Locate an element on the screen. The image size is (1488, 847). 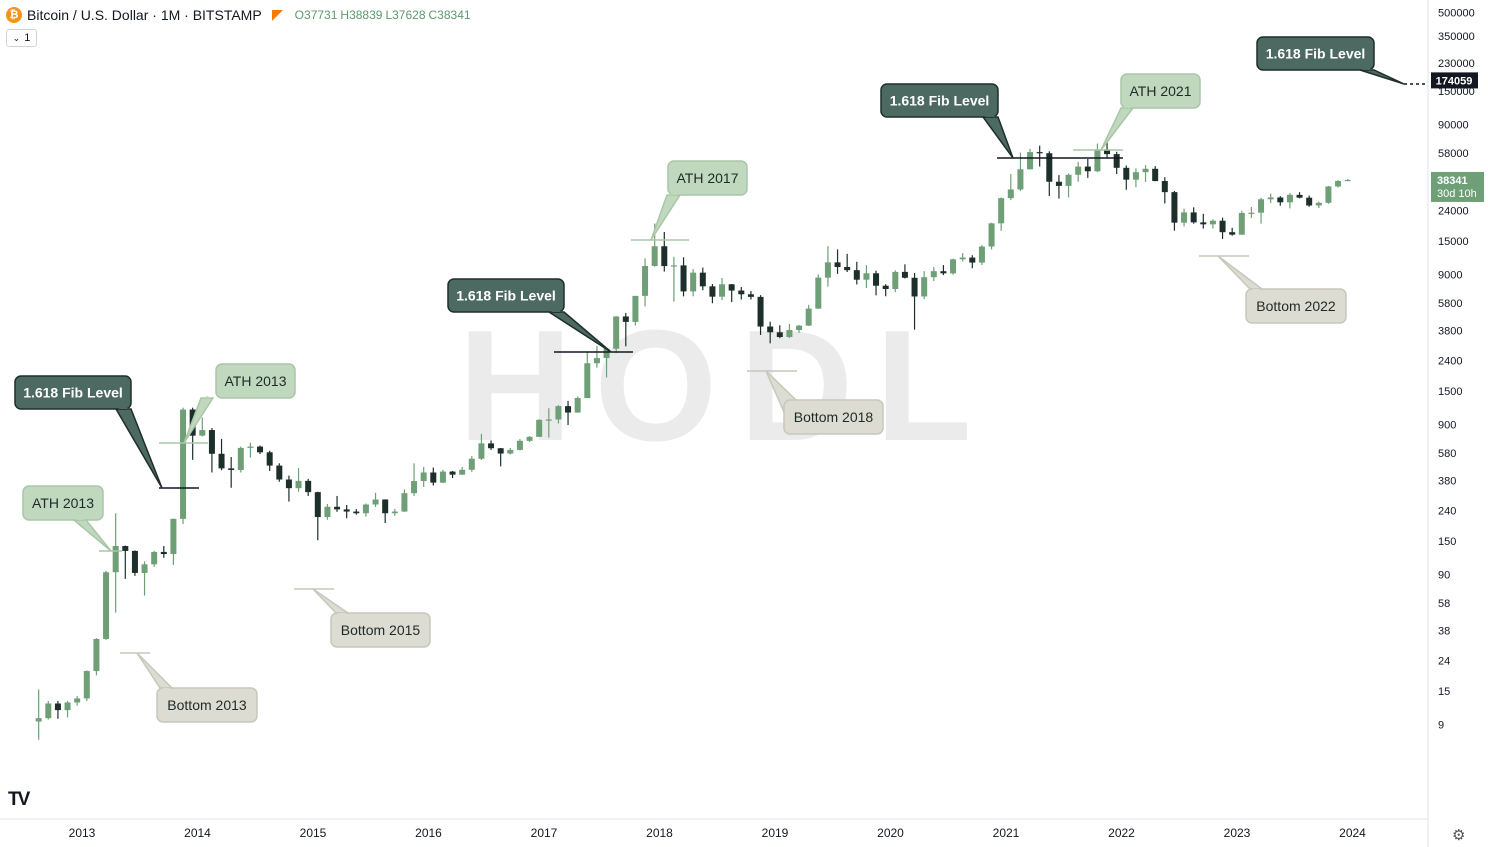
annotation-bottom: Bottom 2015 is located at coordinates (362, 618).